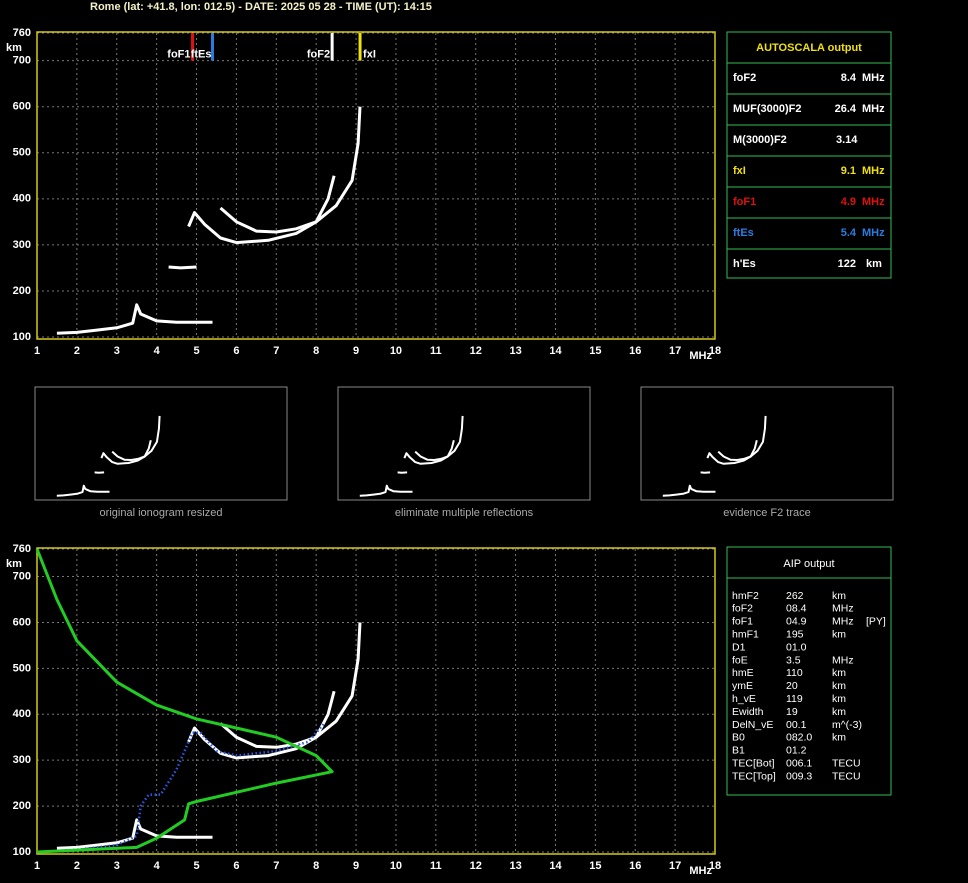 This screenshot has height=883, width=968. What do you see at coordinates (809, 671) in the screenshot?
I see `aip-table` at bounding box center [809, 671].